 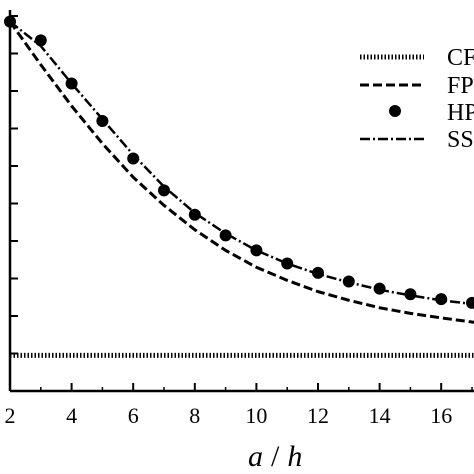 I want to click on x-tick-label-14: 14, so click(x=380, y=415).